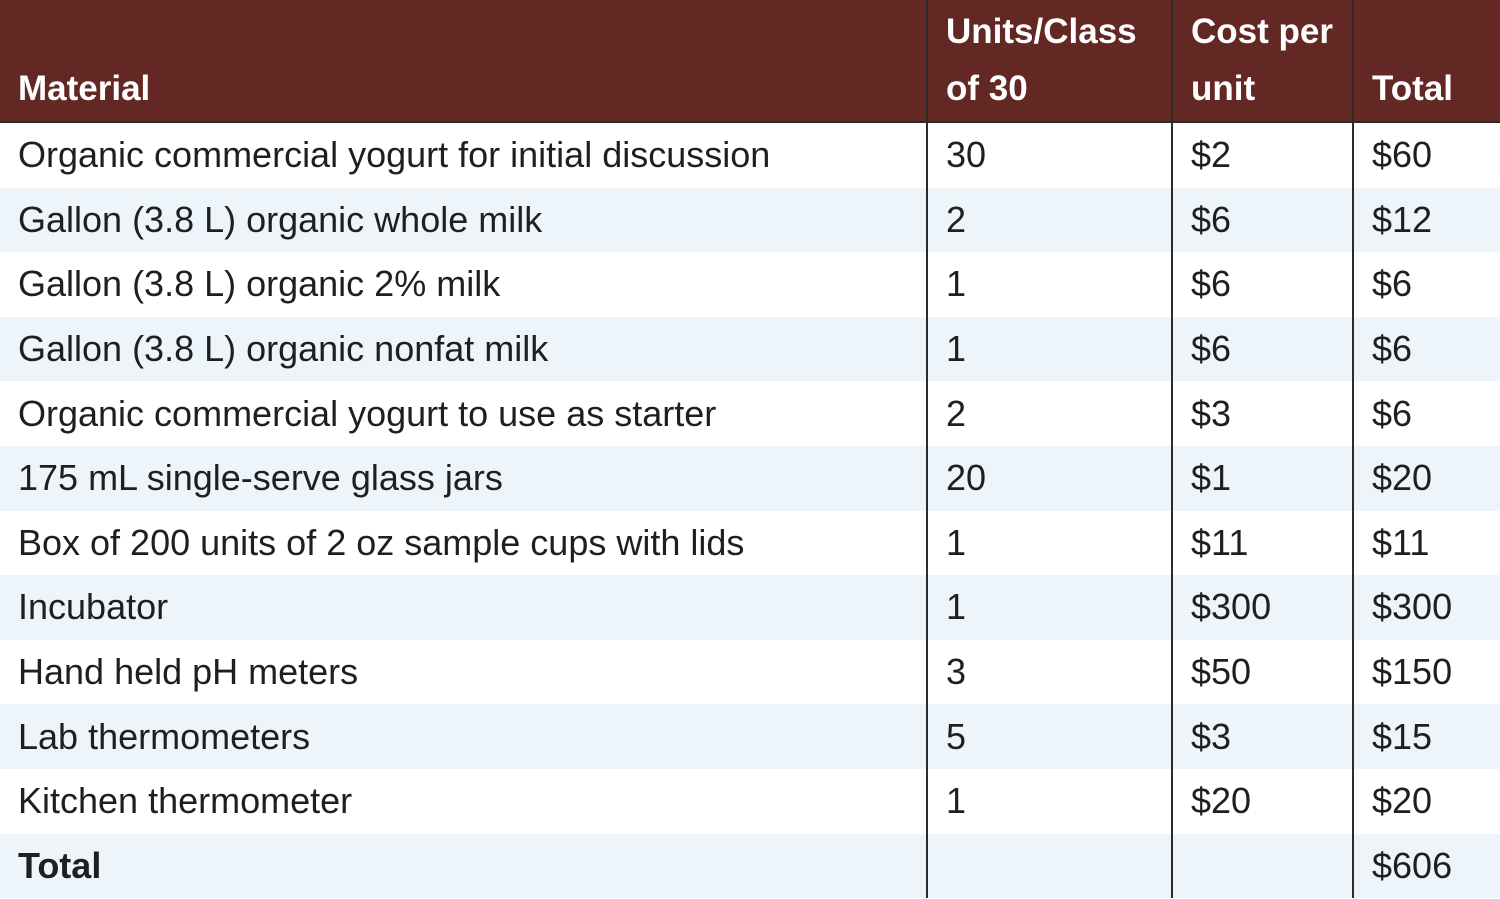 This screenshot has width=1500, height=899. What do you see at coordinates (1426, 672) in the screenshot?
I see `cell-total: $150` at bounding box center [1426, 672].